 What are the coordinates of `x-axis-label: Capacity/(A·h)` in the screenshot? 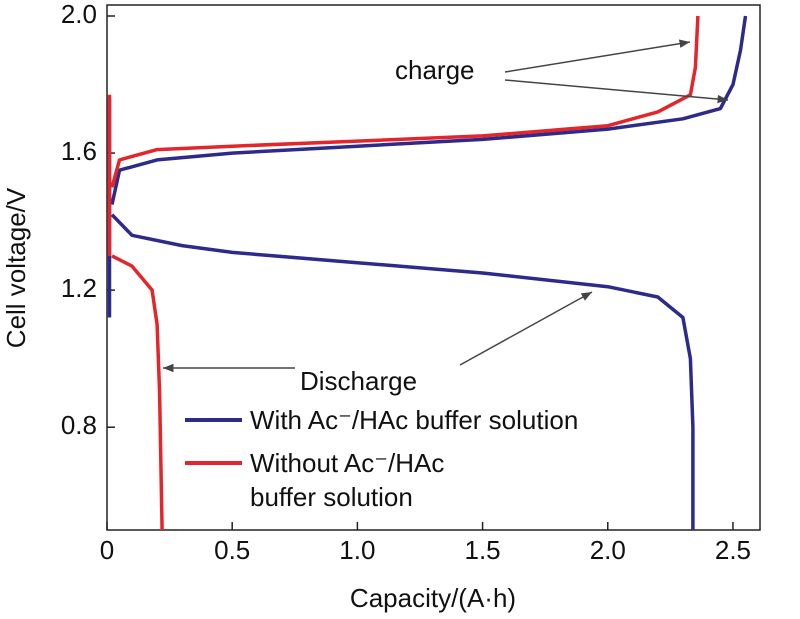 It's located at (433, 598).